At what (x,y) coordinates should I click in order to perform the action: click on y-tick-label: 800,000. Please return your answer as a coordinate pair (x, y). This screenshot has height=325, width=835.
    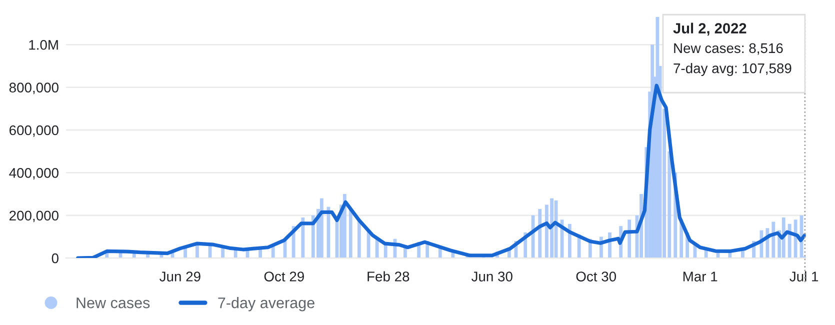
    Looking at the image, I should click on (33, 88).